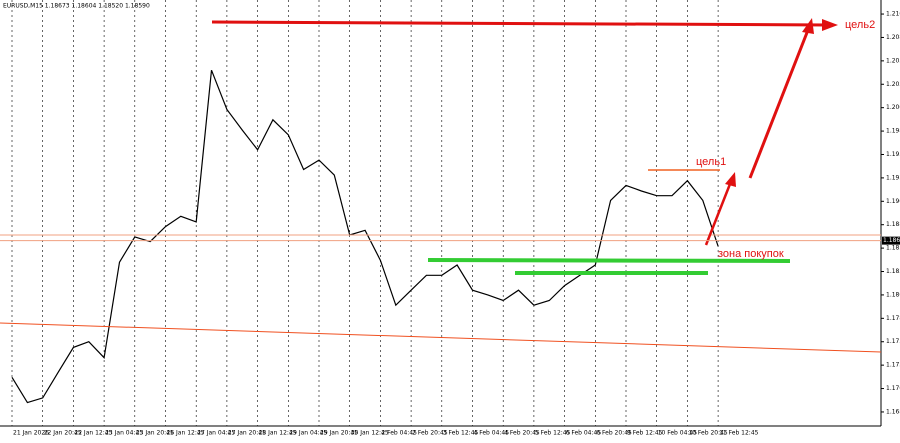  I want to click on y-tick-label: 1.1805, so click(893, 294).